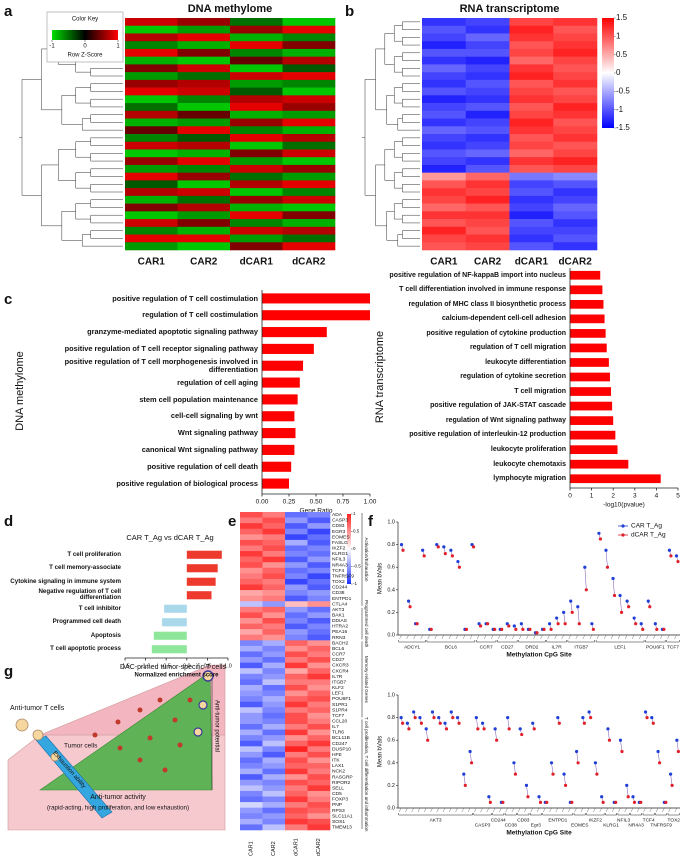  What do you see at coordinates (673, 641) in the screenshot?
I see `group-bracket` at bounding box center [673, 641].